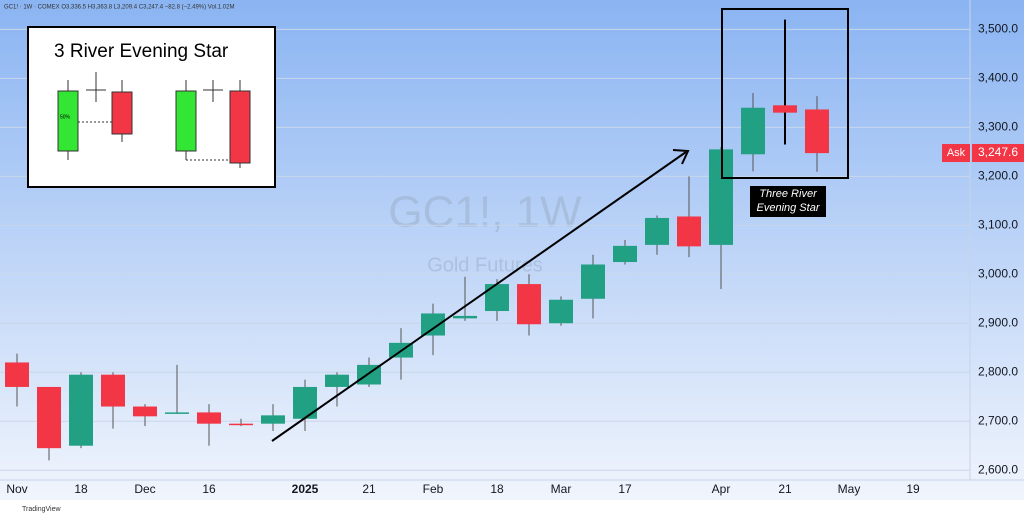 This screenshot has width=1024, height=521. I want to click on x-tick-label: Apr, so click(721, 489).